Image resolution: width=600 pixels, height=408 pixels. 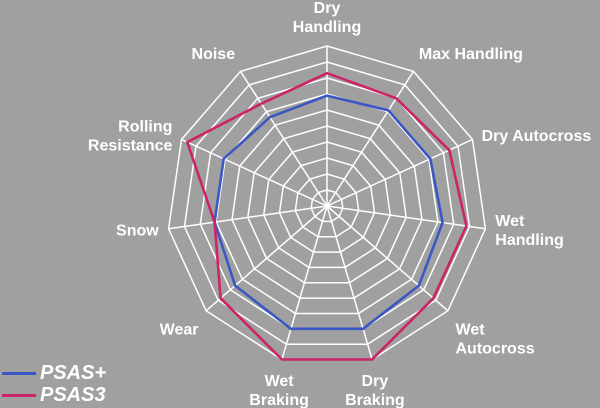 I want to click on axis-label-line: Max Handling, so click(x=471, y=54).